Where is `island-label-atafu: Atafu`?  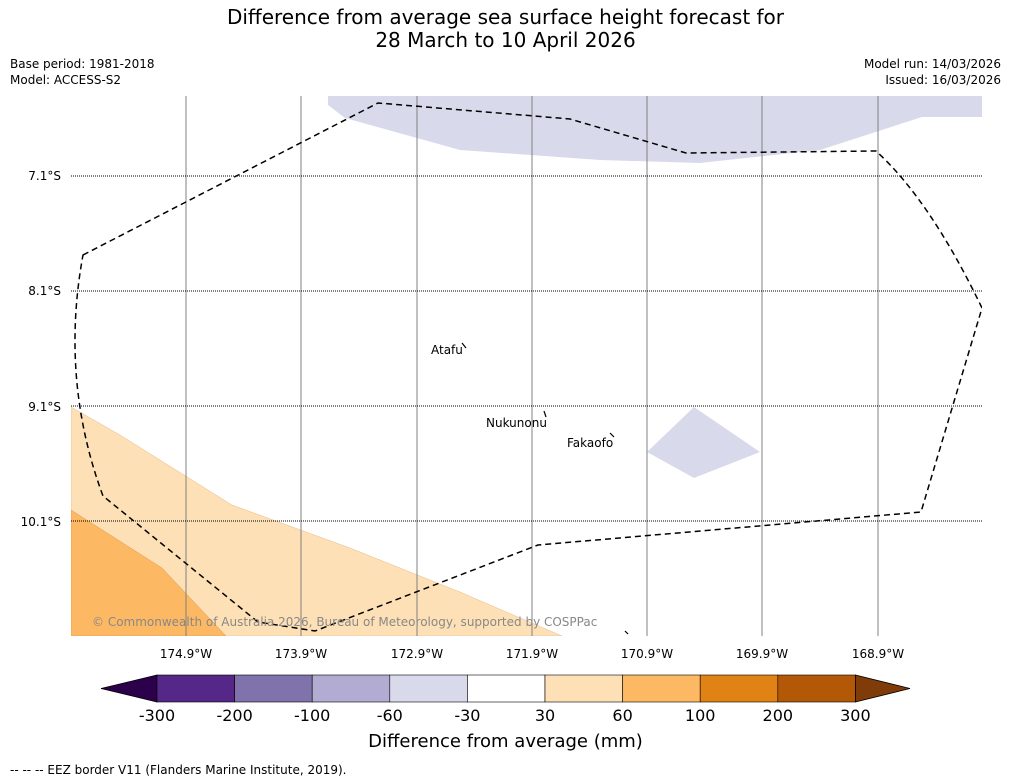 island-label-atafu: Atafu is located at coordinates (447, 350).